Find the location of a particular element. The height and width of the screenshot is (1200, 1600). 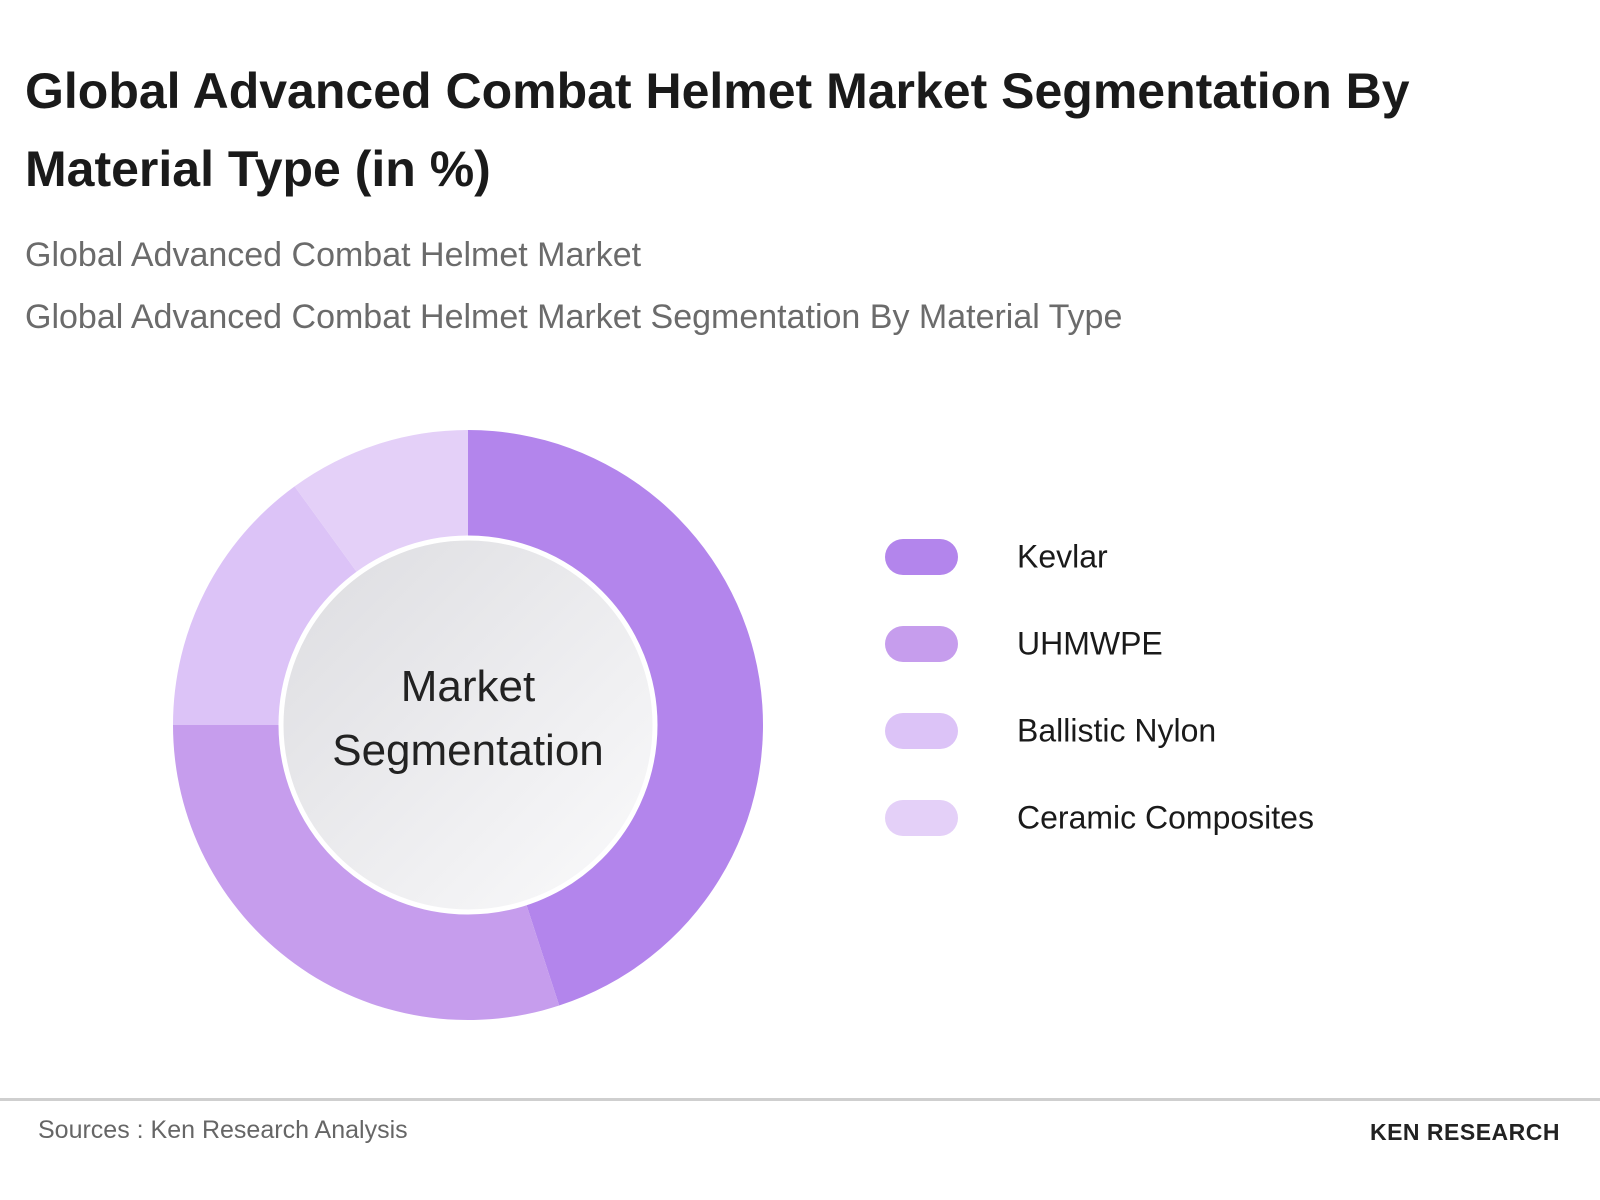

footer-rule is located at coordinates (800, 1099).